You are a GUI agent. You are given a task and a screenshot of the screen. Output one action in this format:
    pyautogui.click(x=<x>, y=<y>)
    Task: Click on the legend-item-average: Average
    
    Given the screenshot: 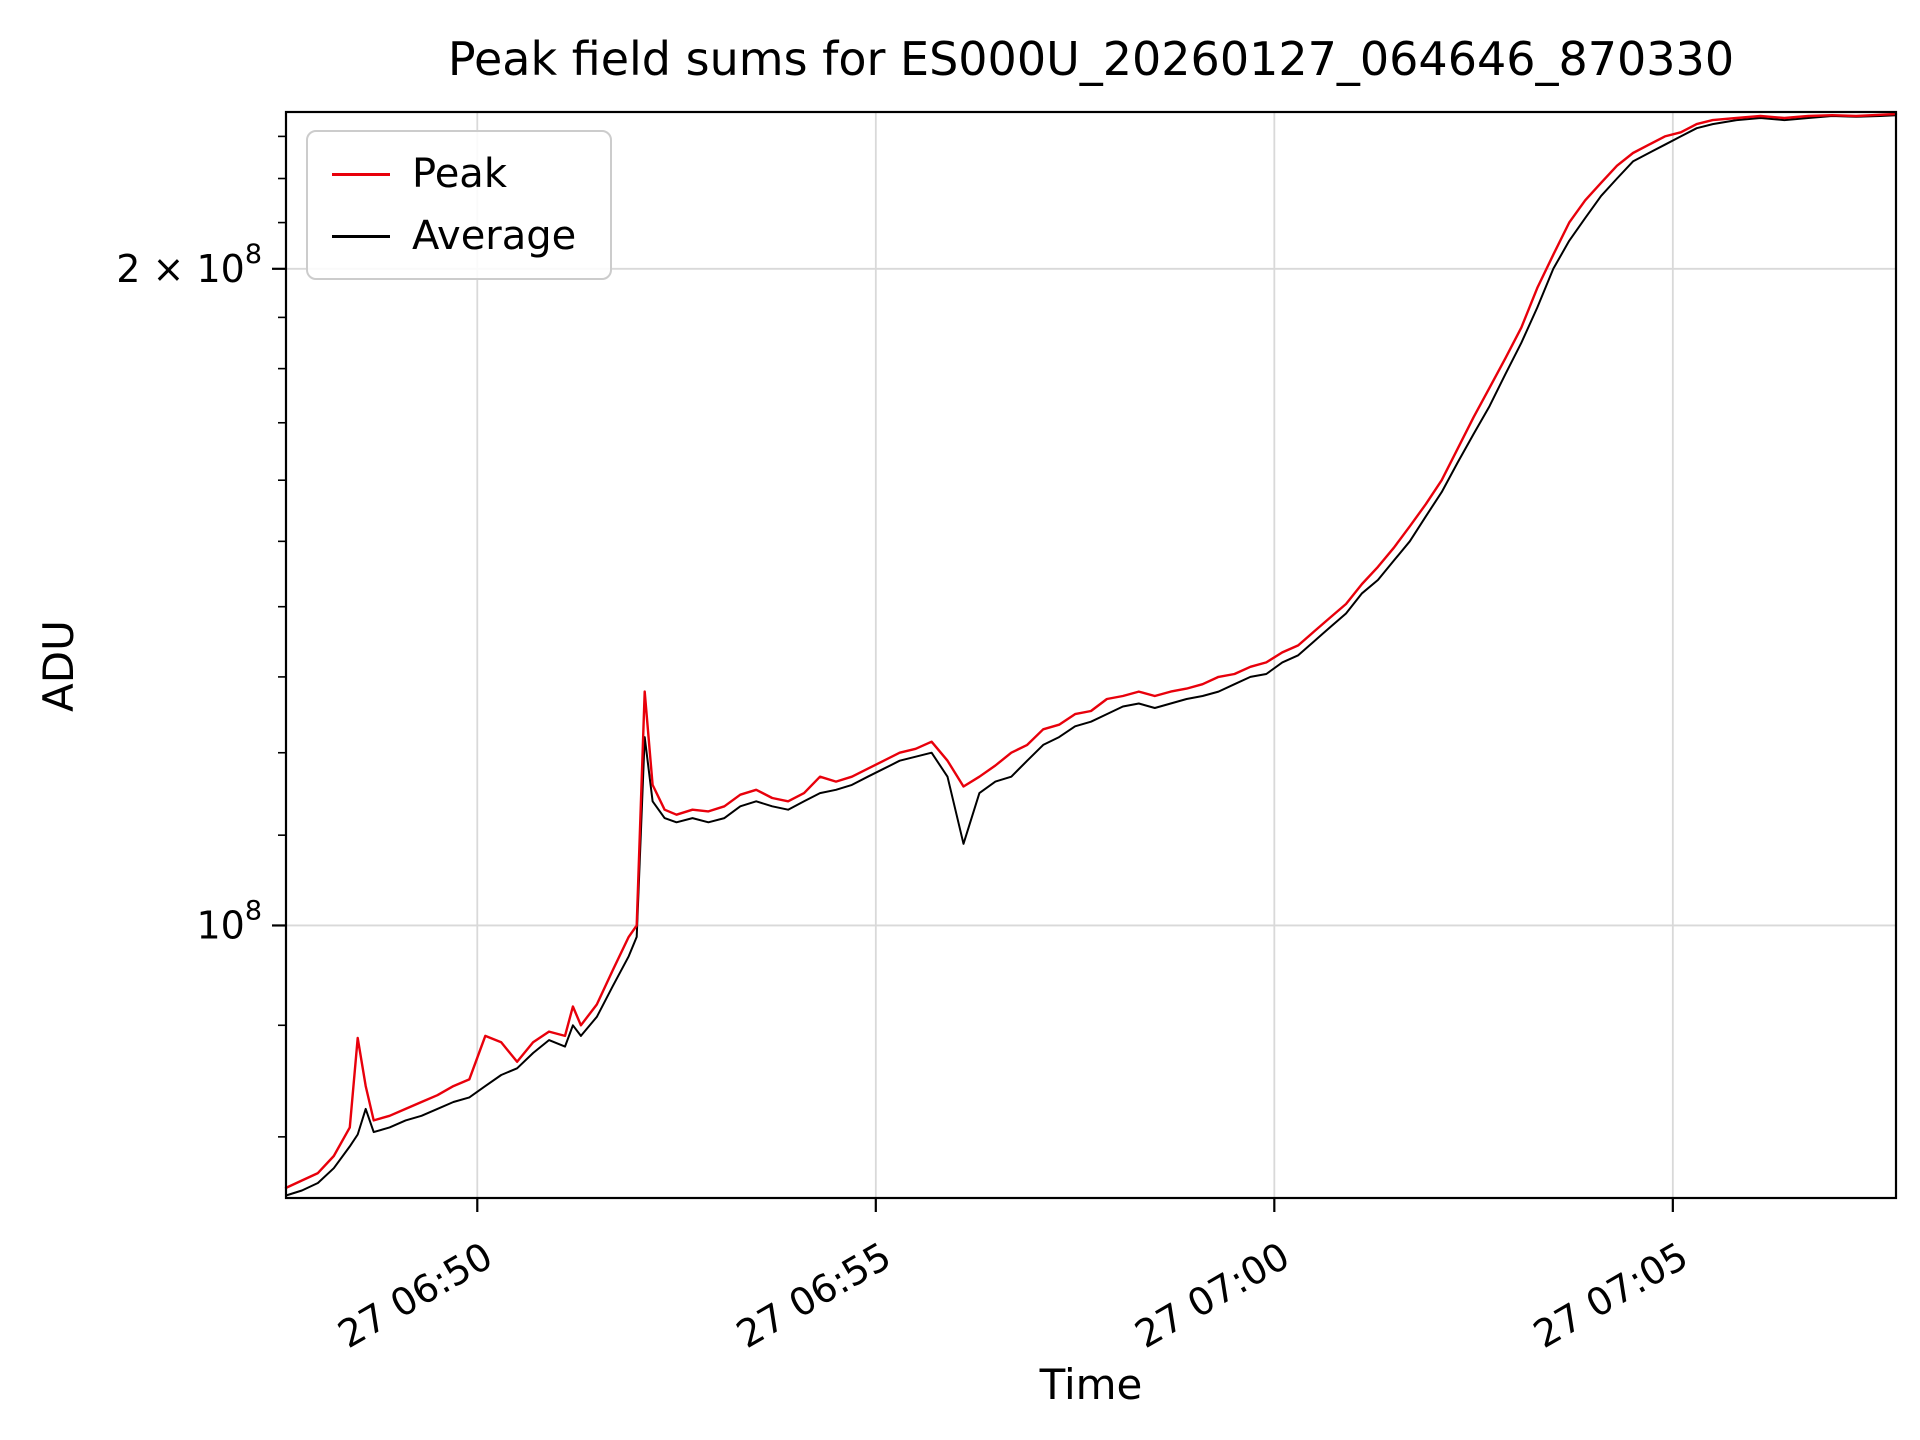 What is the action you would take?
    pyautogui.click(x=454, y=236)
    